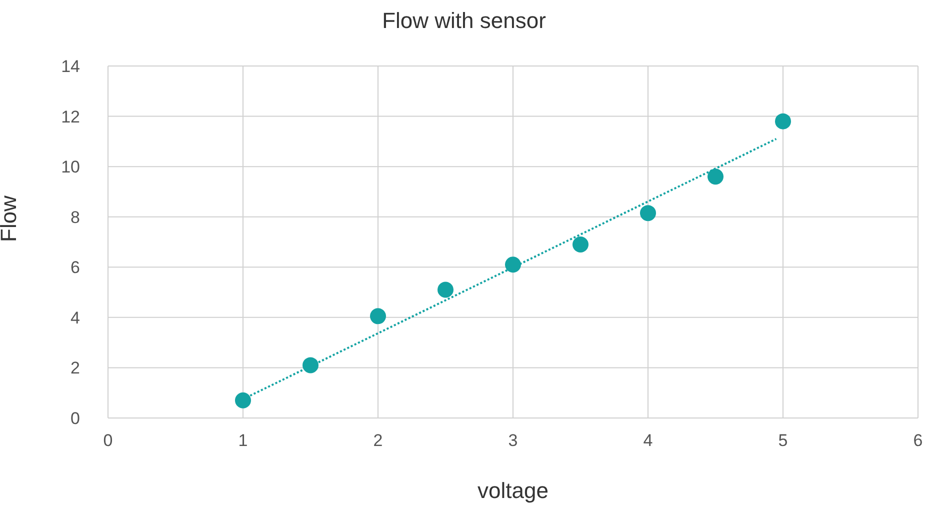 The width and height of the screenshot is (928, 506). I want to click on y-tick-label: 6, so click(75, 268).